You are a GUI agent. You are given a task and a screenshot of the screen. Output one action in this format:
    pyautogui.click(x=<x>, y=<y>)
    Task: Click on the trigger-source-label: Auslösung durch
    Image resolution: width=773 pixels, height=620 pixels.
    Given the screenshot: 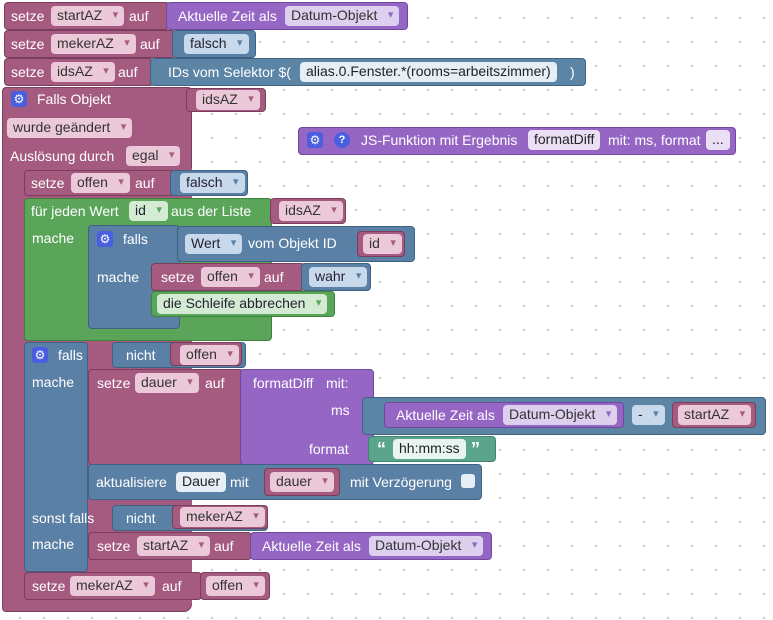 What is the action you would take?
    pyautogui.click(x=62, y=156)
    